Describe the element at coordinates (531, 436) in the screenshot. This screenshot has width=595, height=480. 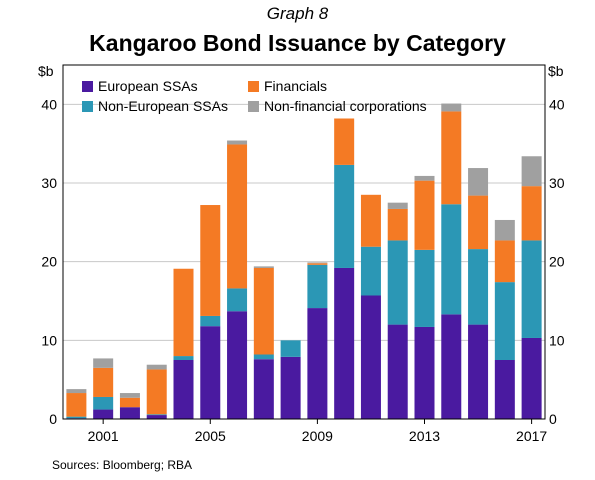
I see `x-tick-label: 2017` at that location.